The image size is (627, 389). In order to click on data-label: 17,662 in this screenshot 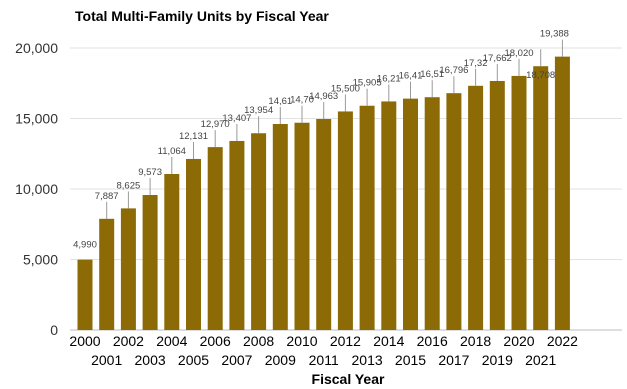, I will do `click(497, 58)`.